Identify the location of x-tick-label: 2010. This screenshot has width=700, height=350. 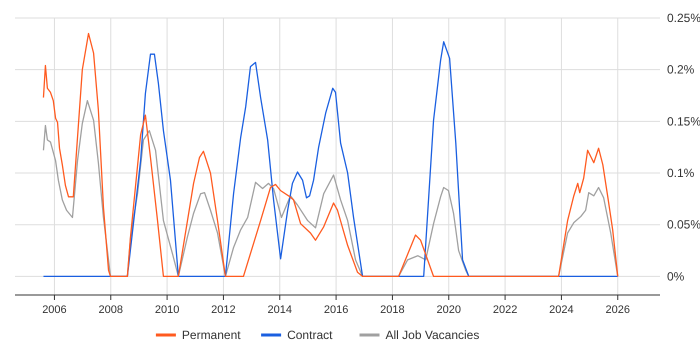
(167, 310).